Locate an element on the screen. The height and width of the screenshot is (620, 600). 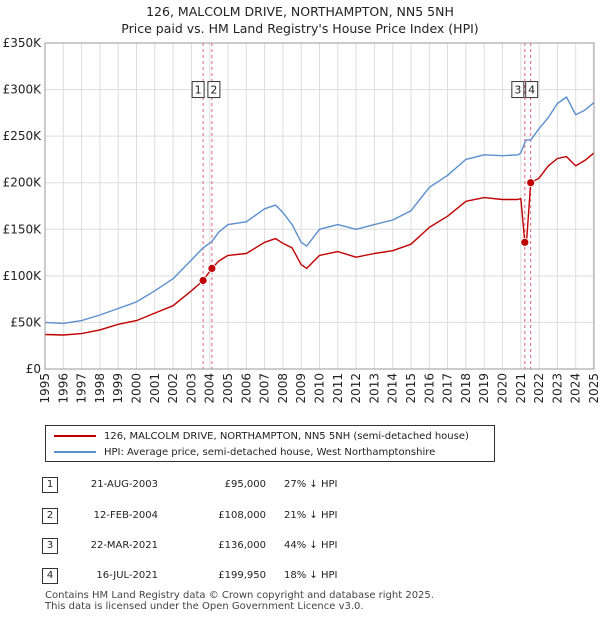
sale-hpi-diff: 21% ↓ HPI is located at coordinates (311, 515).